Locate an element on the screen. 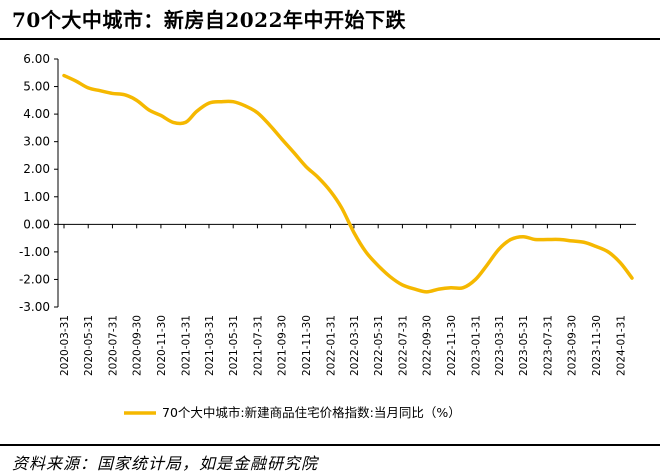 This screenshot has width=660, height=474. x-tick-label: 2023-09-30 is located at coordinates (573, 345).